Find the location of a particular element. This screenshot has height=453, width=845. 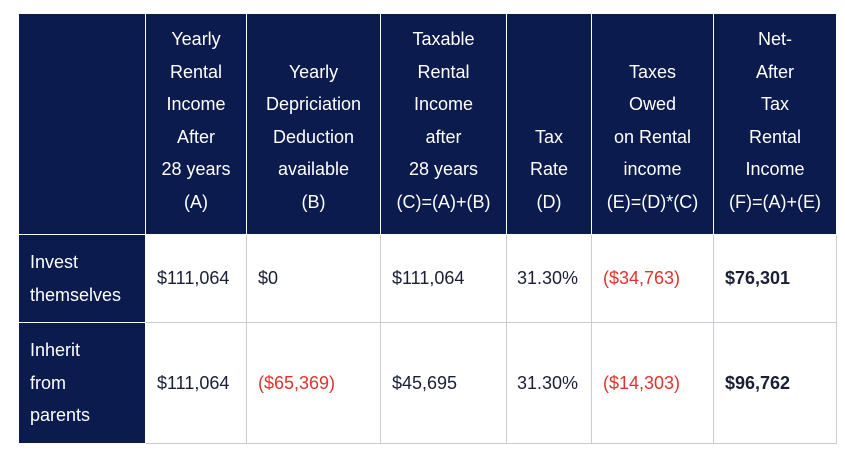

cell-taxable-income: $45,695 is located at coordinates (443, 383).